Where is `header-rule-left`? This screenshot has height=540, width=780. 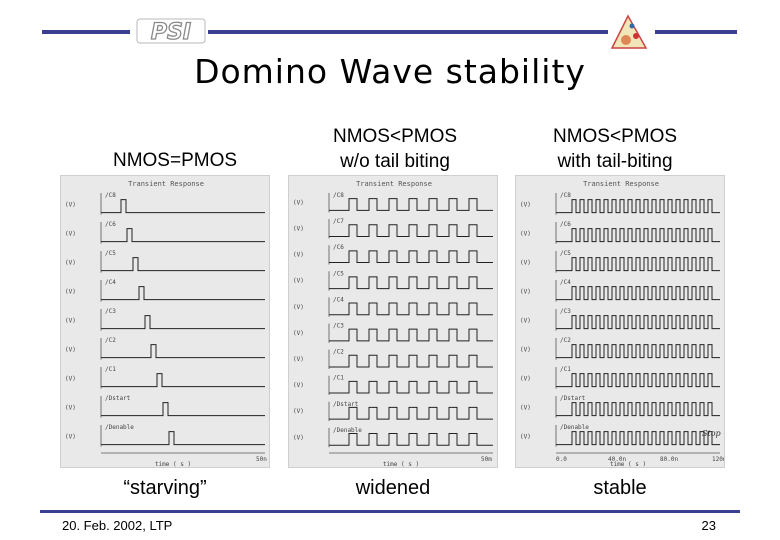
header-rule-left is located at coordinates (86, 32).